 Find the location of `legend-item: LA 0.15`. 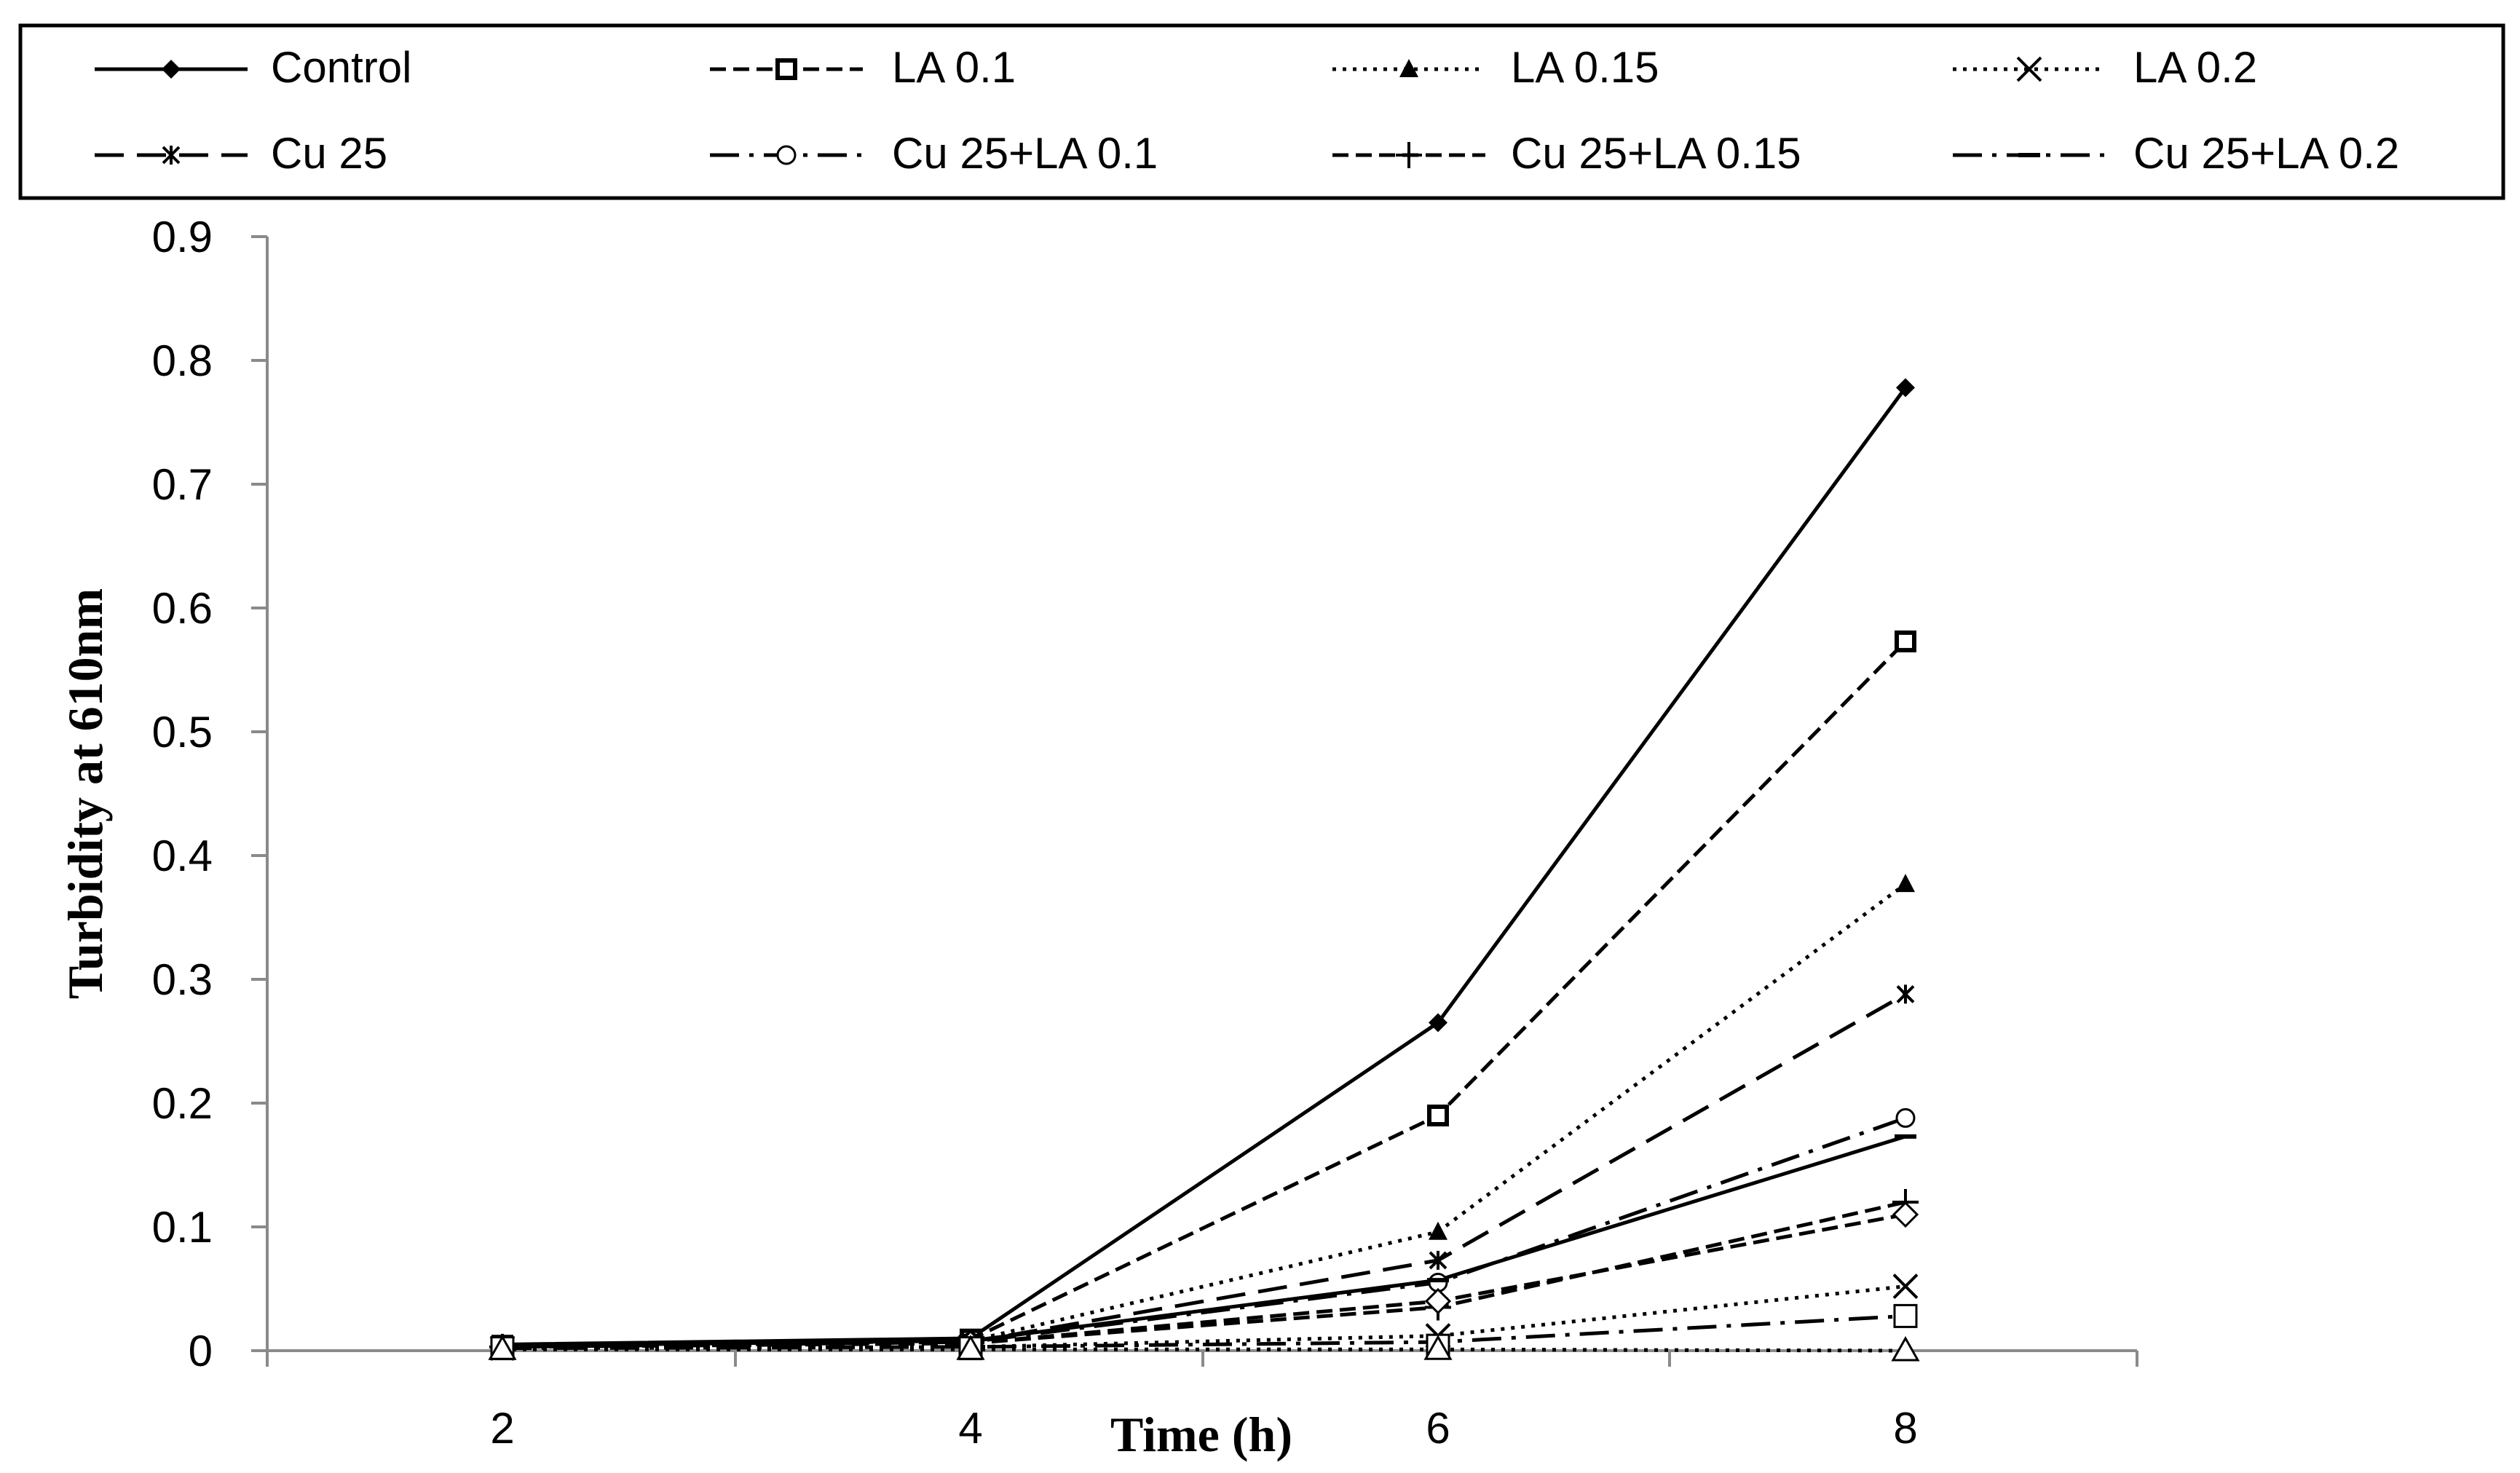

legend-item: LA 0.15 is located at coordinates (1495, 67).